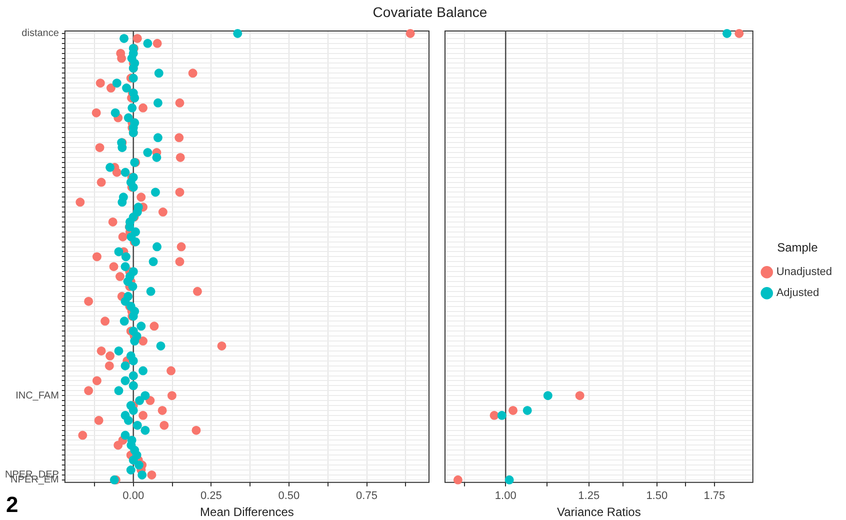 This screenshot has width=846, height=520. What do you see at coordinates (505, 496) in the screenshot?
I see `x-tick-label: 1.00` at bounding box center [505, 496].